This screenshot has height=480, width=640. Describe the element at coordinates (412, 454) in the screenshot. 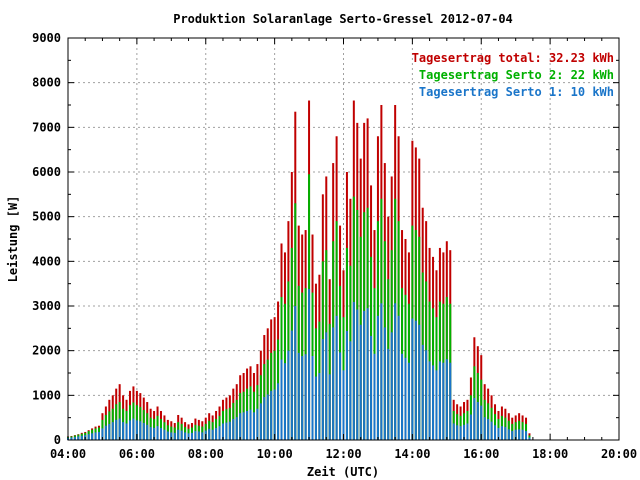

I see `x-tick-label: 14:00` at that location.